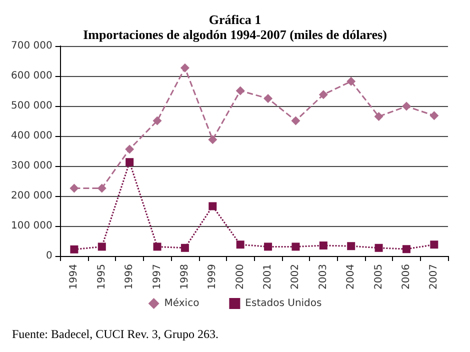  I want to click on x-tick-label: 2000, so click(240, 277).